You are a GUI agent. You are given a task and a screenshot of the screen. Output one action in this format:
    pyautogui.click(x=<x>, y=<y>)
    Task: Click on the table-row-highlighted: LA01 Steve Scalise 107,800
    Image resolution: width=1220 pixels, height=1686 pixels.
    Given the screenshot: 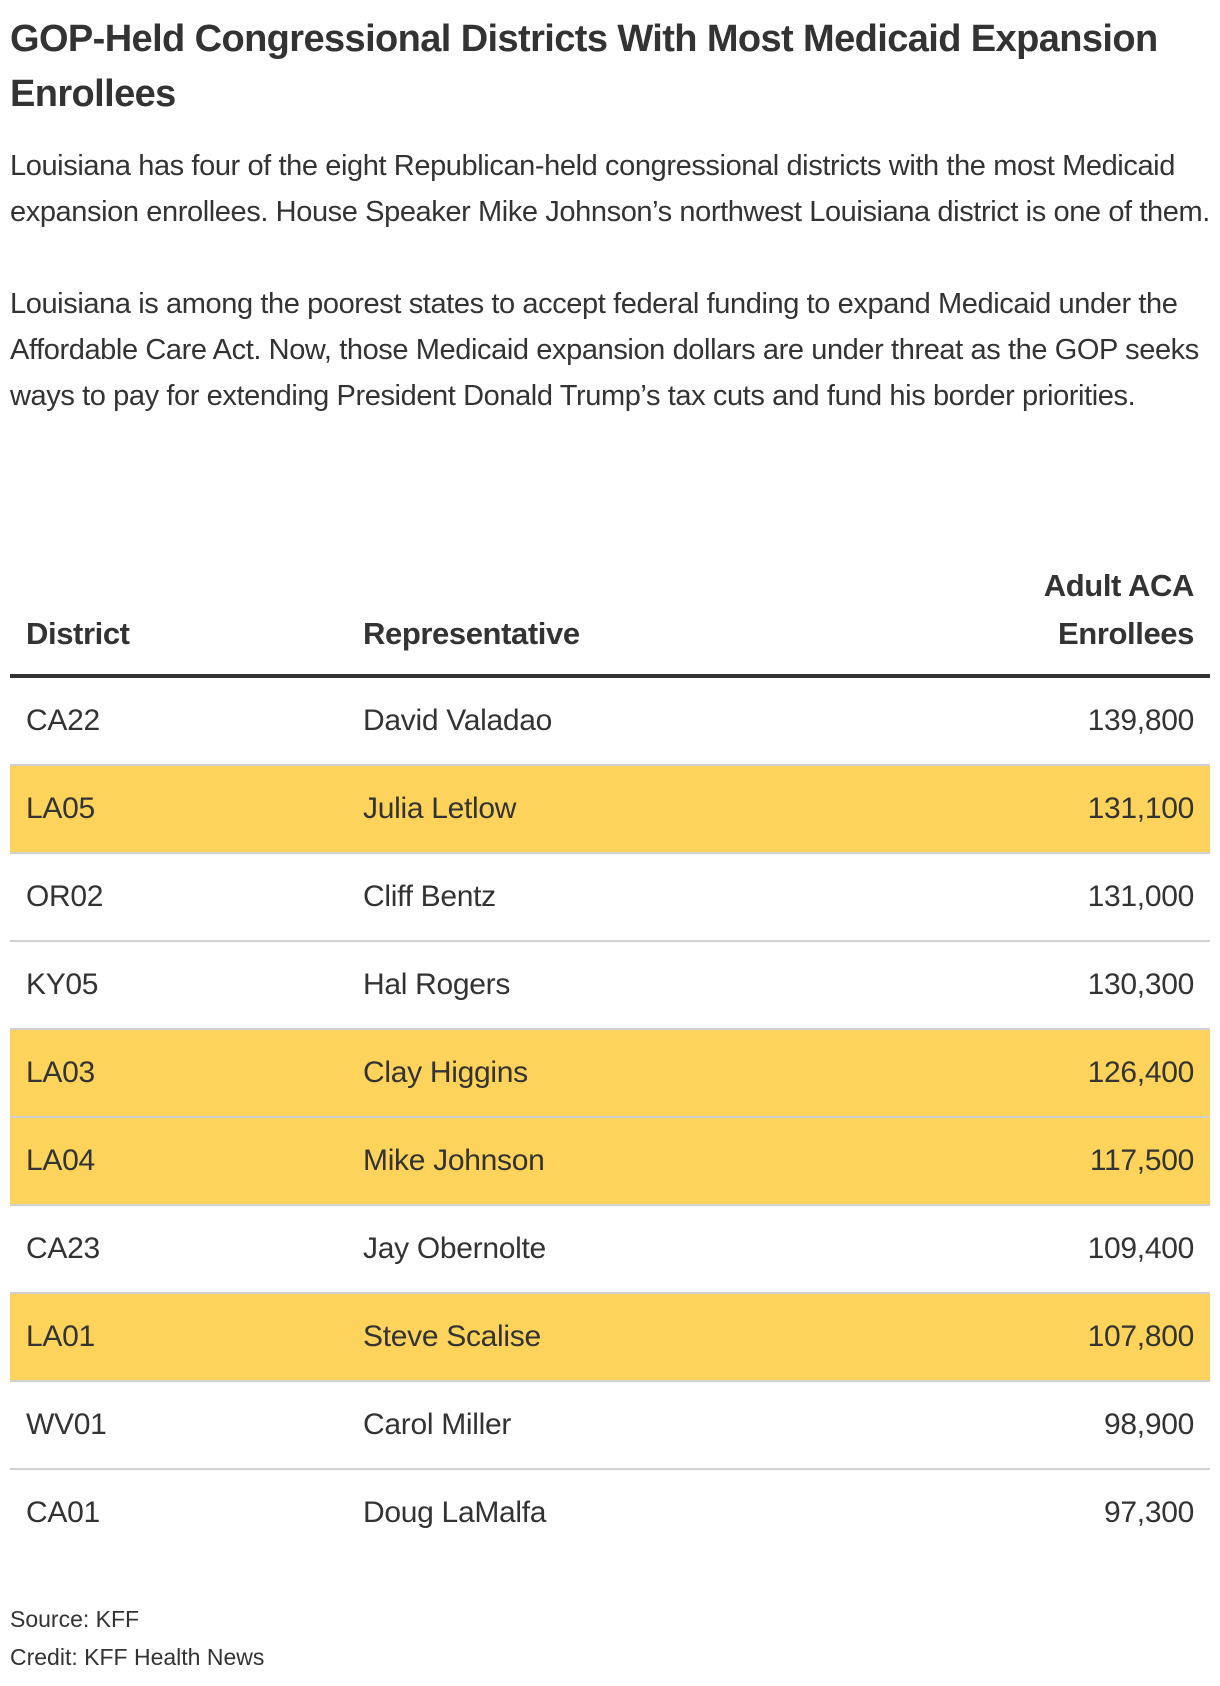 What is the action you would take?
    pyautogui.click(x=610, y=1338)
    